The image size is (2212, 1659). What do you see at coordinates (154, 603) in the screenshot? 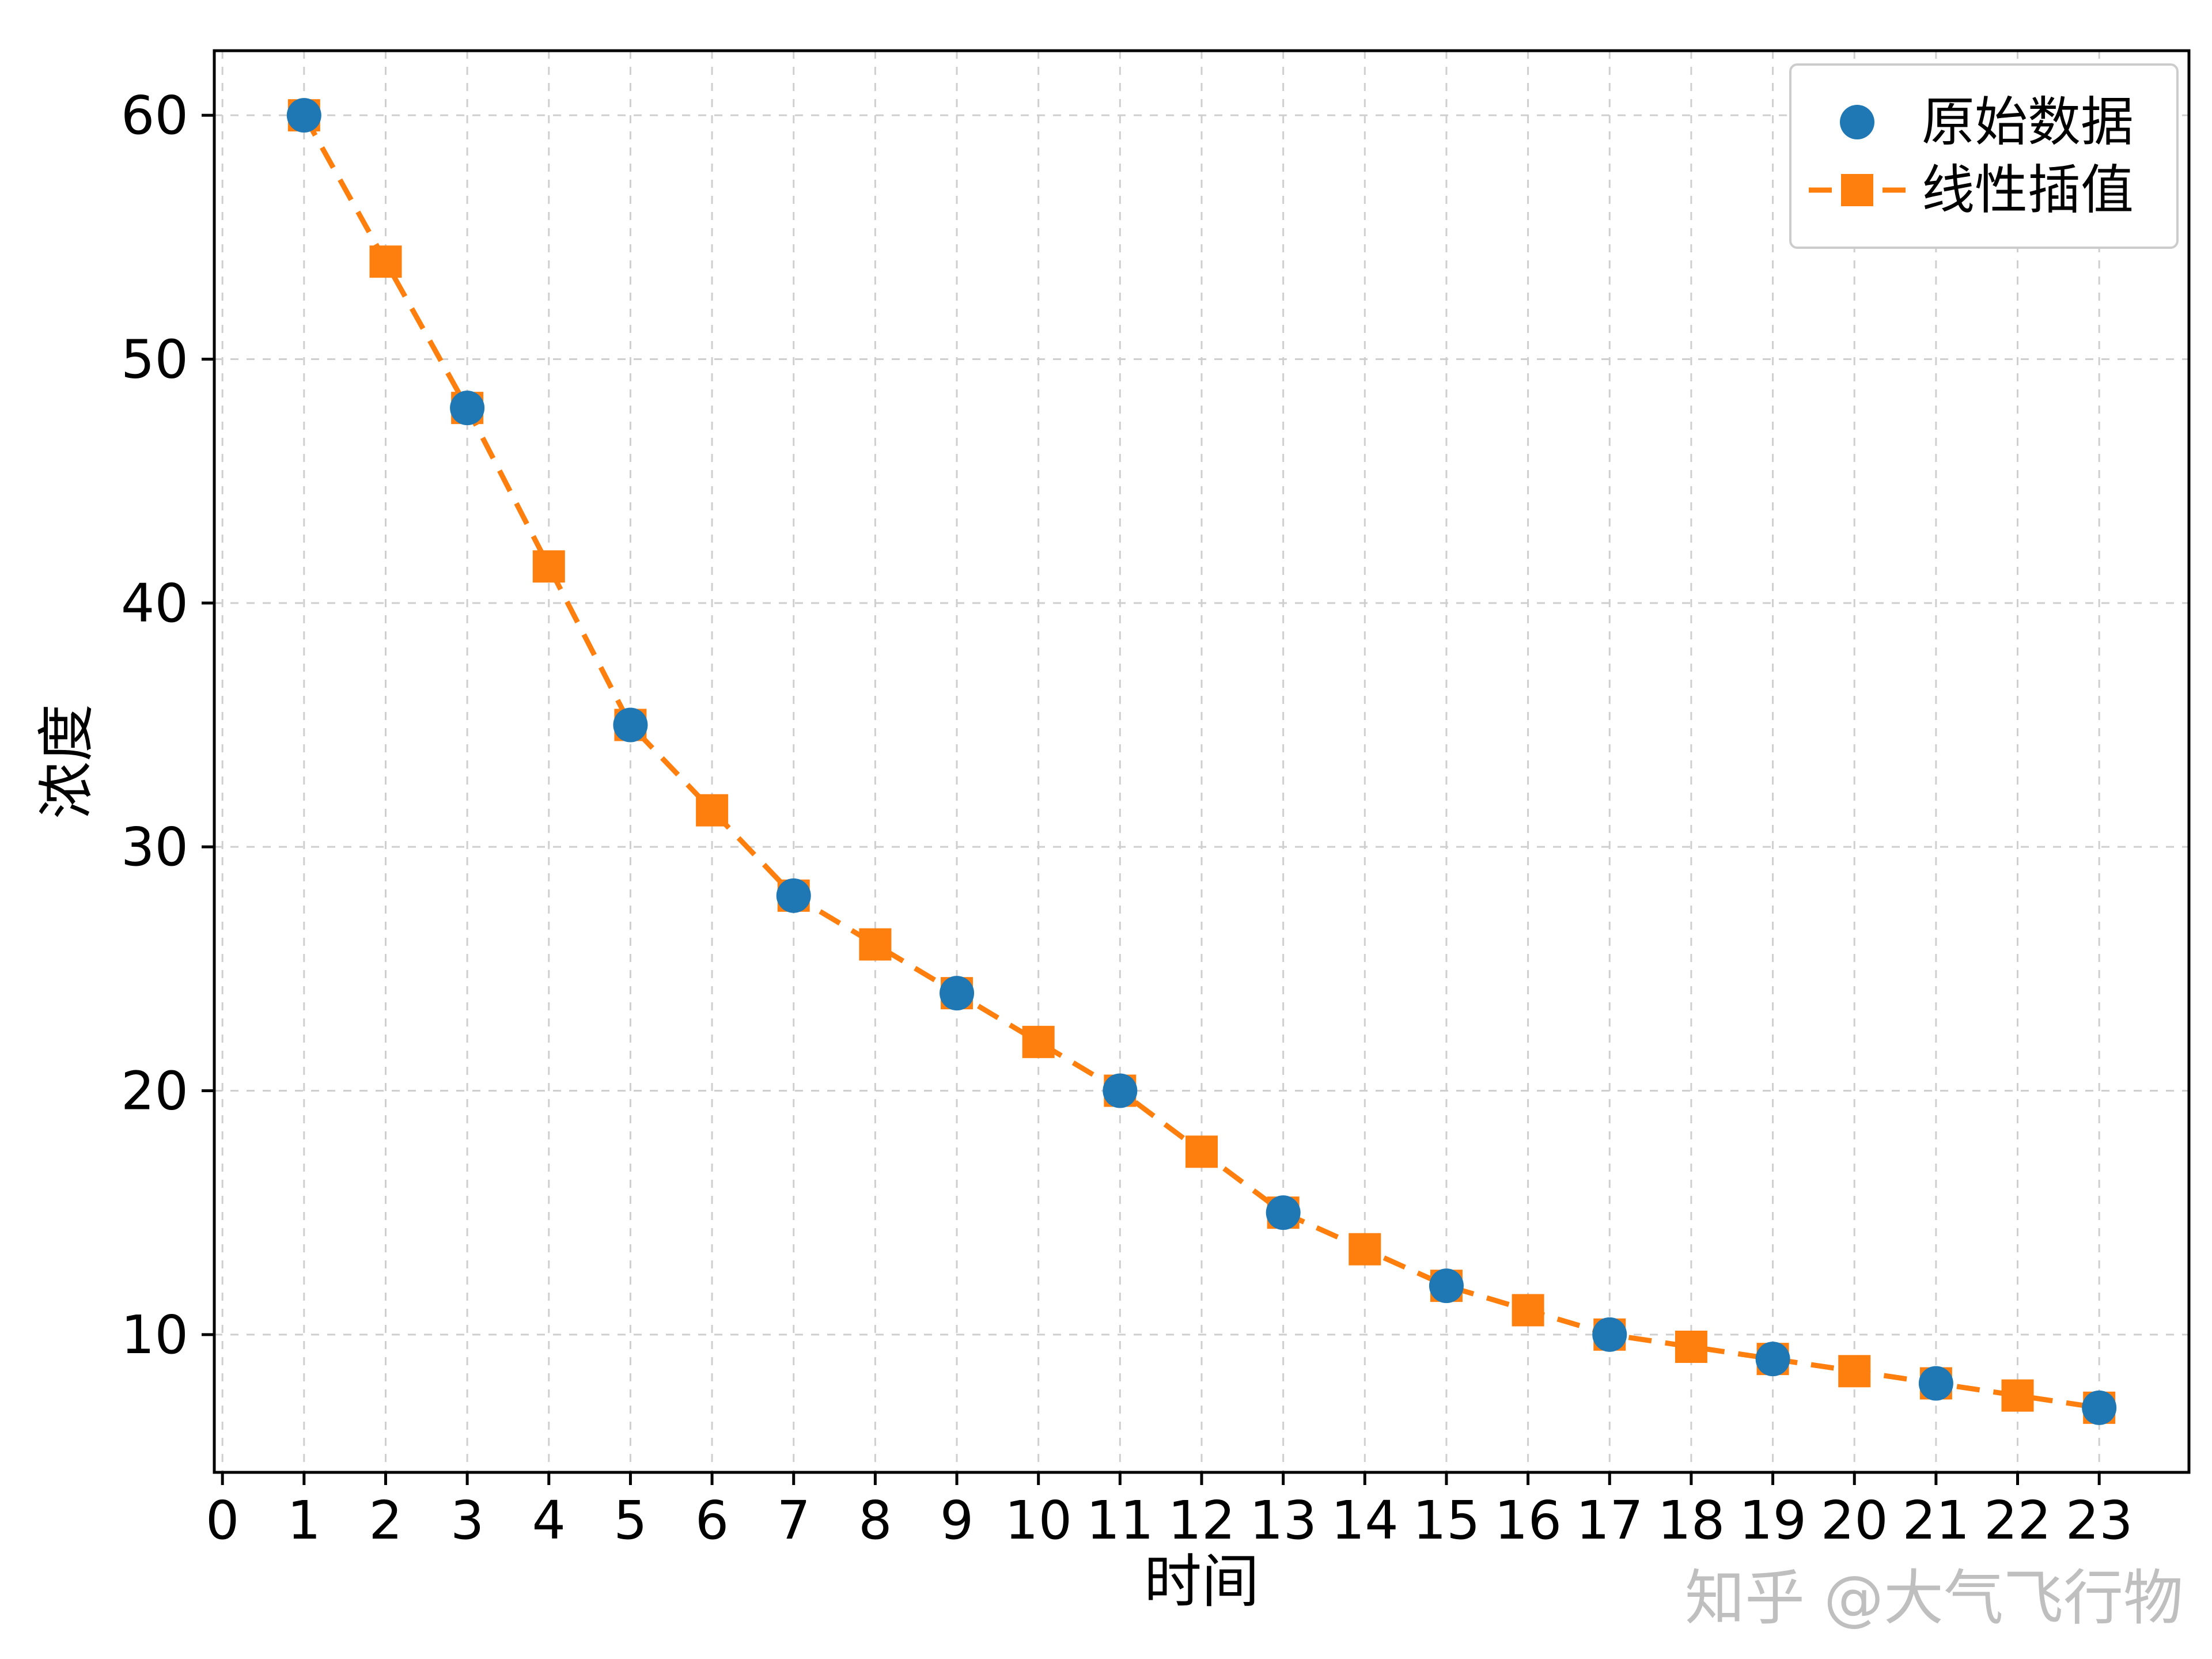
I see `y-tick-label: 40` at bounding box center [154, 603].